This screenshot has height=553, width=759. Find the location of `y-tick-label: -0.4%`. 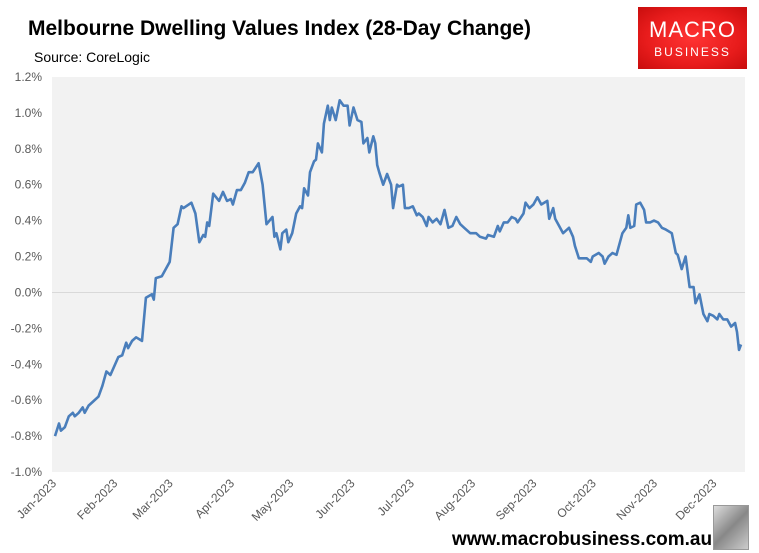

y-tick-label: -0.4% is located at coordinates (27, 364).